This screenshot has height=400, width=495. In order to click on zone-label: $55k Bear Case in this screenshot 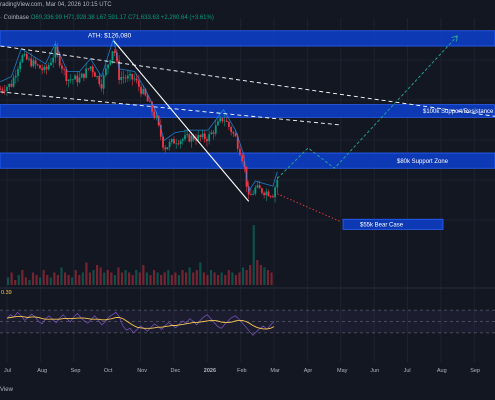, I will do `click(382, 226)`.